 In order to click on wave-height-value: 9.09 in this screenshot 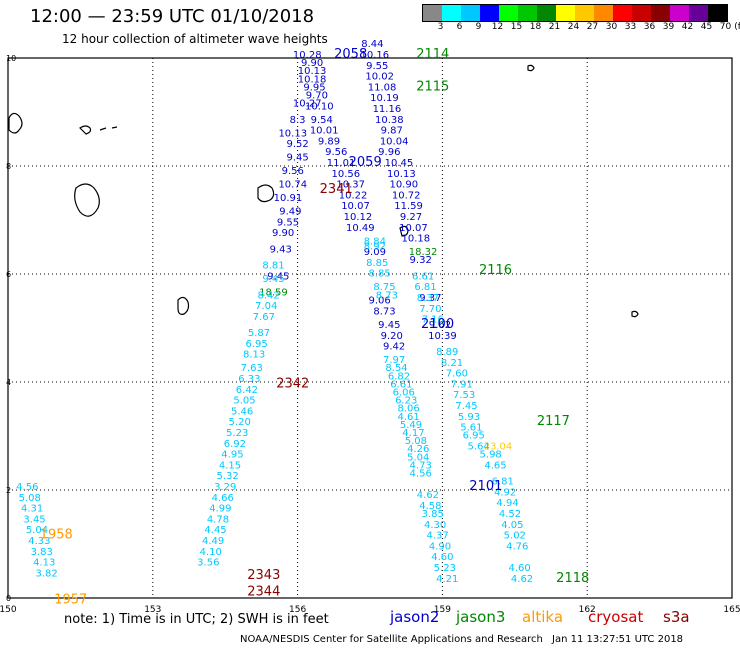, I will do `click(375, 252)`.